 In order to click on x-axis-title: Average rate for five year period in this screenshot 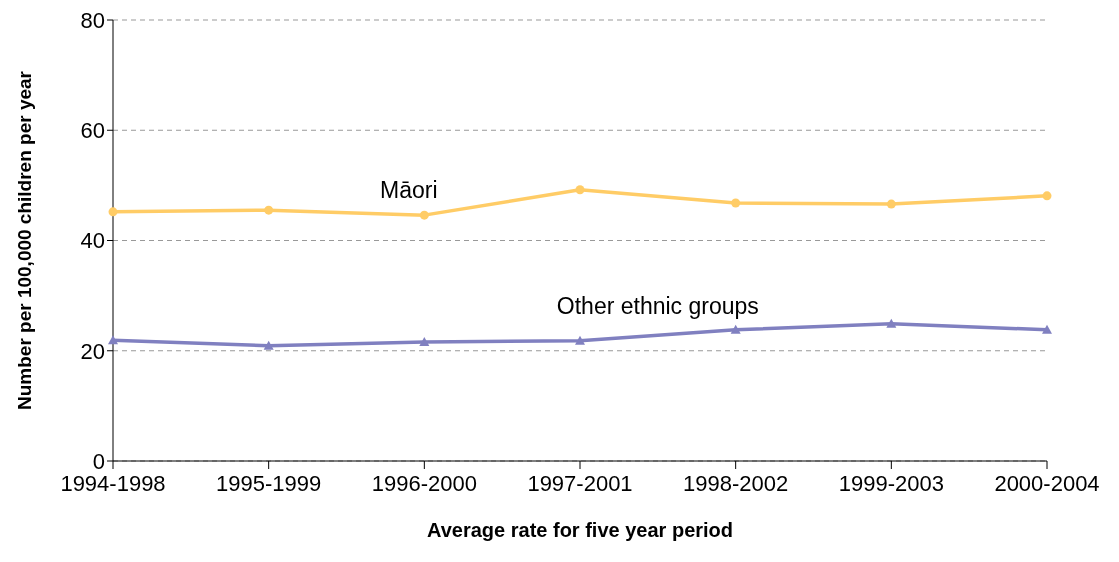, I will do `click(580, 530)`.